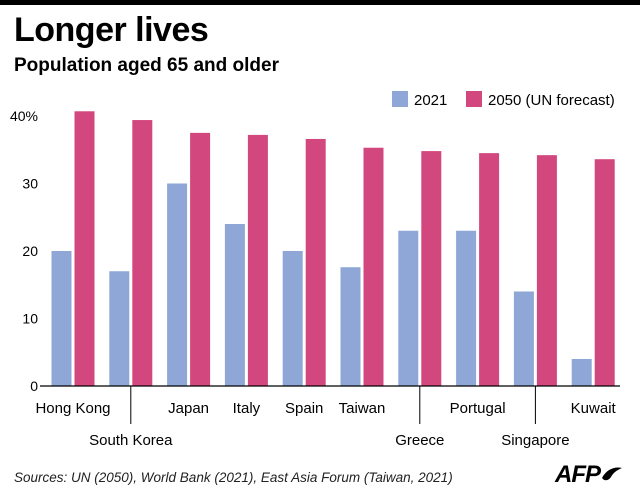  I want to click on legend-label-2021: 2021, so click(430, 100).